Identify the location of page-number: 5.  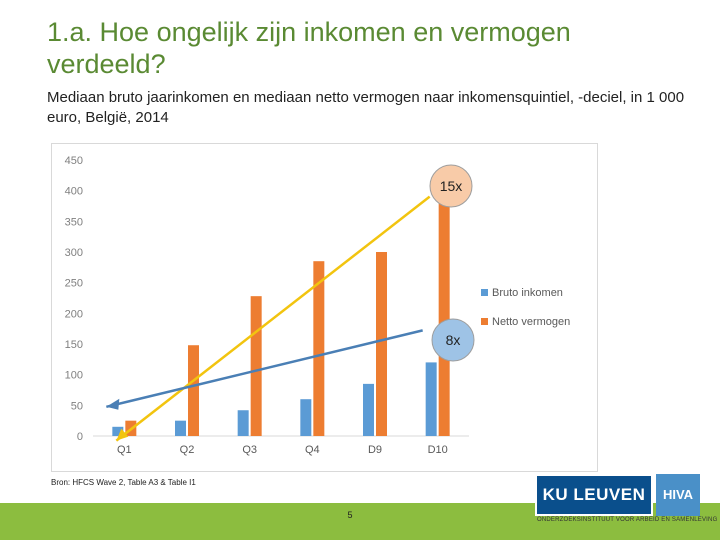
(350, 515).